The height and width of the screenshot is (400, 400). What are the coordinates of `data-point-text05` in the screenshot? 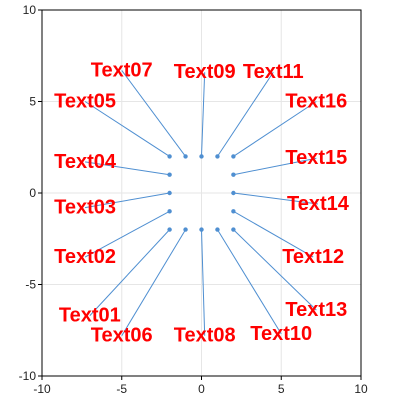 It's located at (169, 156).